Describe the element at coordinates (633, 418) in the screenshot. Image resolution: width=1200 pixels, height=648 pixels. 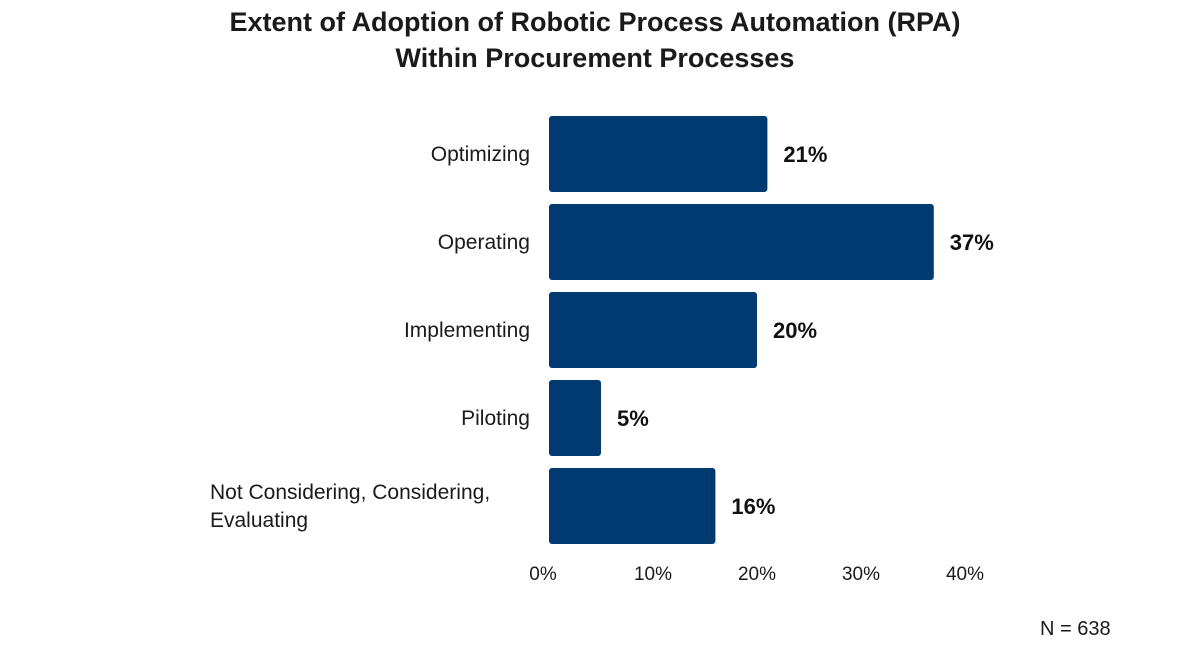
I see `data-label-3: 5%` at that location.